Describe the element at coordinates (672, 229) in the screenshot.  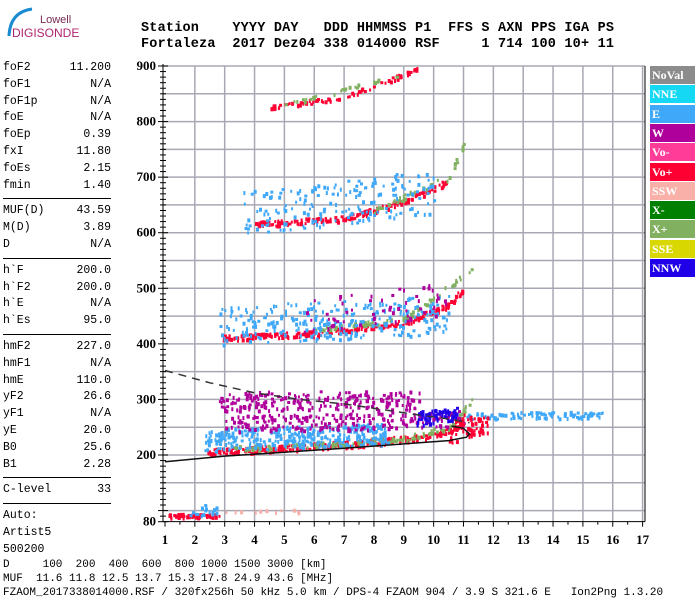
I see `legend-item-xplus: X+` at that location.